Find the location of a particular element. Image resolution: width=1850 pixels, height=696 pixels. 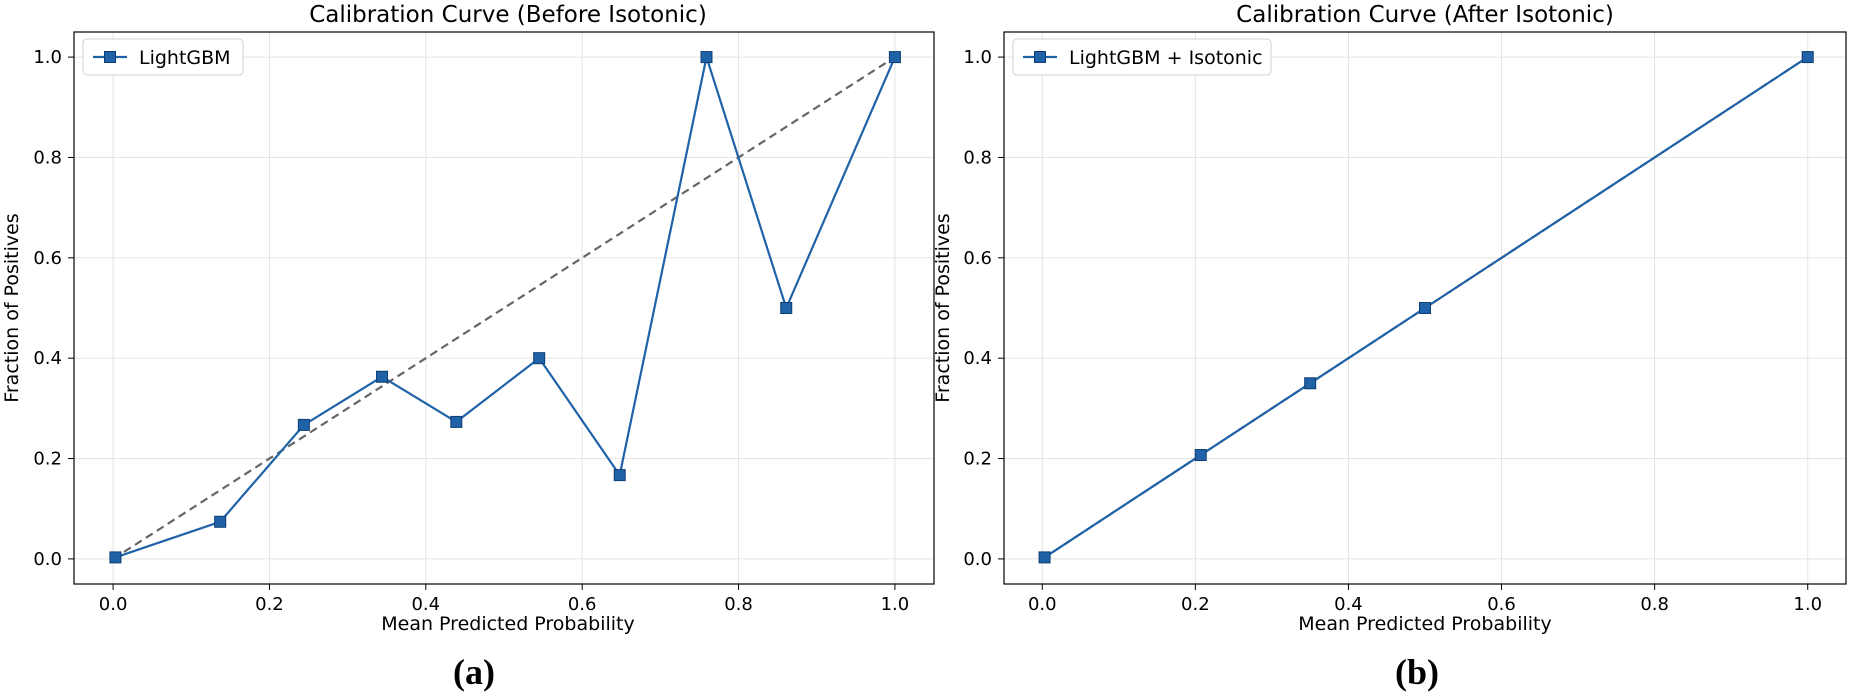

legend: LightGBM is located at coordinates (163, 57).